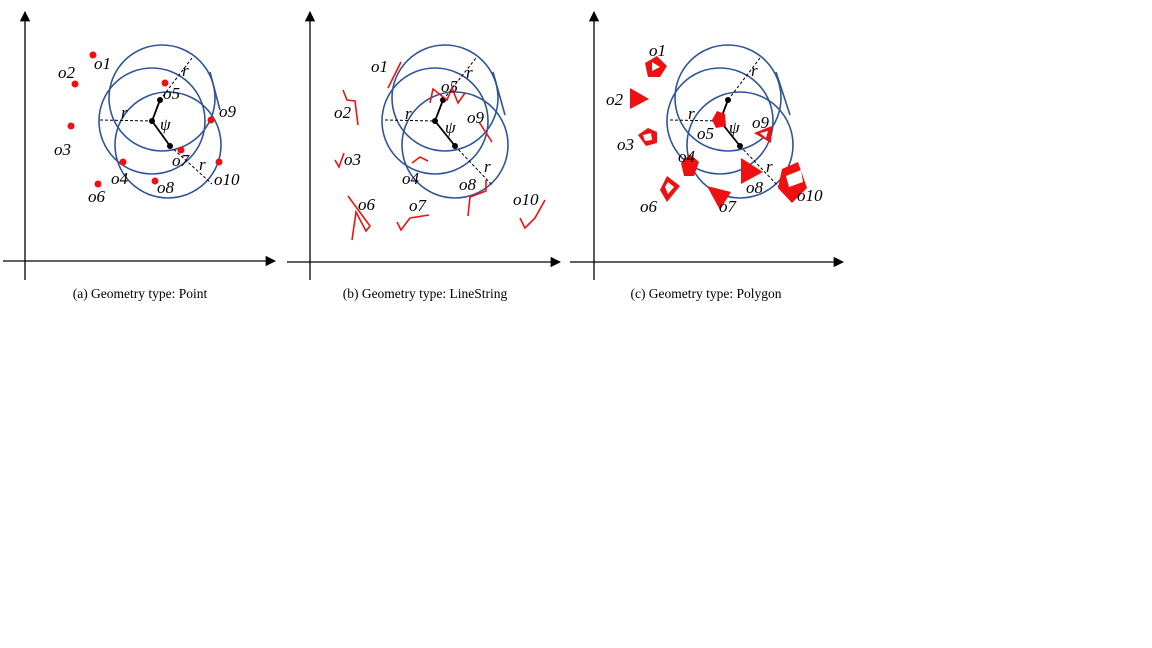 Image resolution: width=1152 pixels, height=648 pixels. Describe the element at coordinates (140, 293) in the screenshot. I see `panel-caption: (a) Geometry type: Point` at that location.